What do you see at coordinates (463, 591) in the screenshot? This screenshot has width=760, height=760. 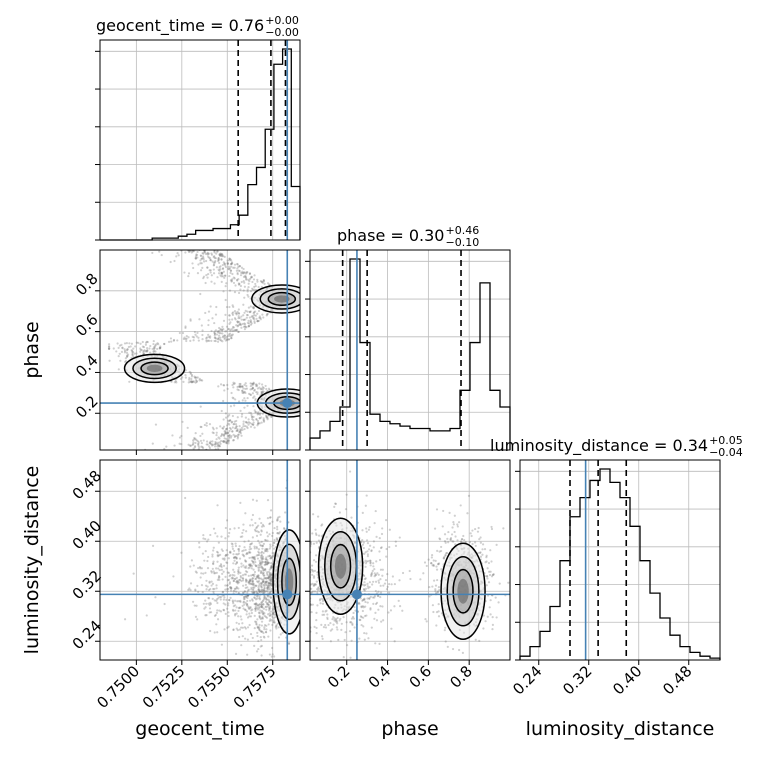 I see `density-shade` at bounding box center [463, 591].